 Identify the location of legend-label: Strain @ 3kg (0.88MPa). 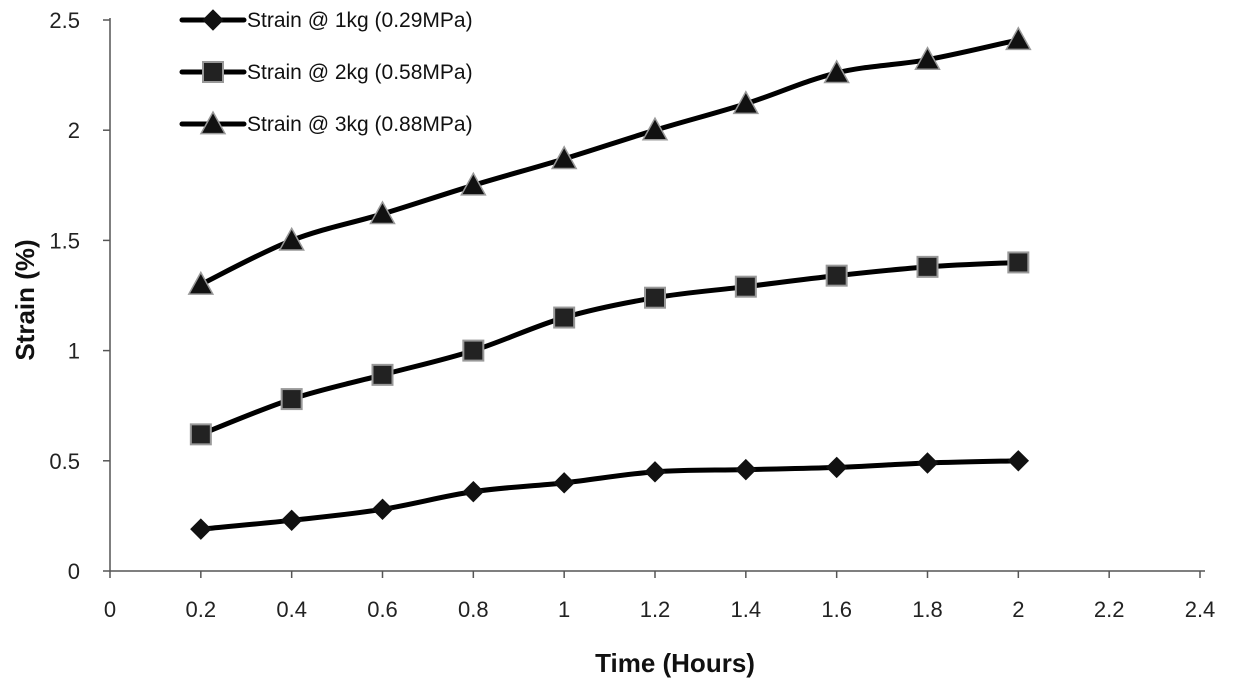
(360, 124).